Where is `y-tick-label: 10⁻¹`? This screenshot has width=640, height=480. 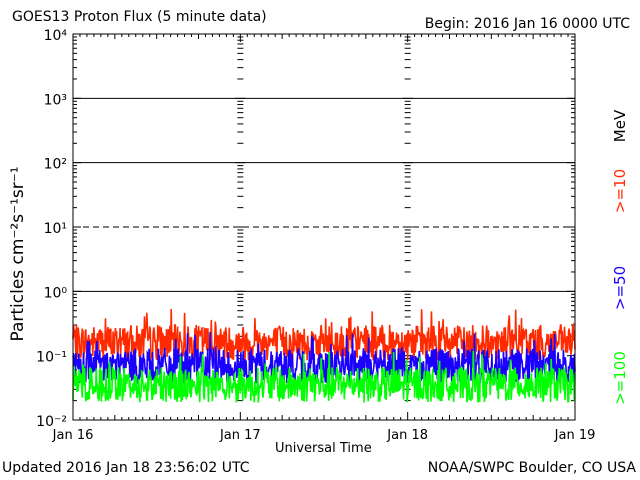 y-tick-label: 10⁻¹ is located at coordinates (51, 358).